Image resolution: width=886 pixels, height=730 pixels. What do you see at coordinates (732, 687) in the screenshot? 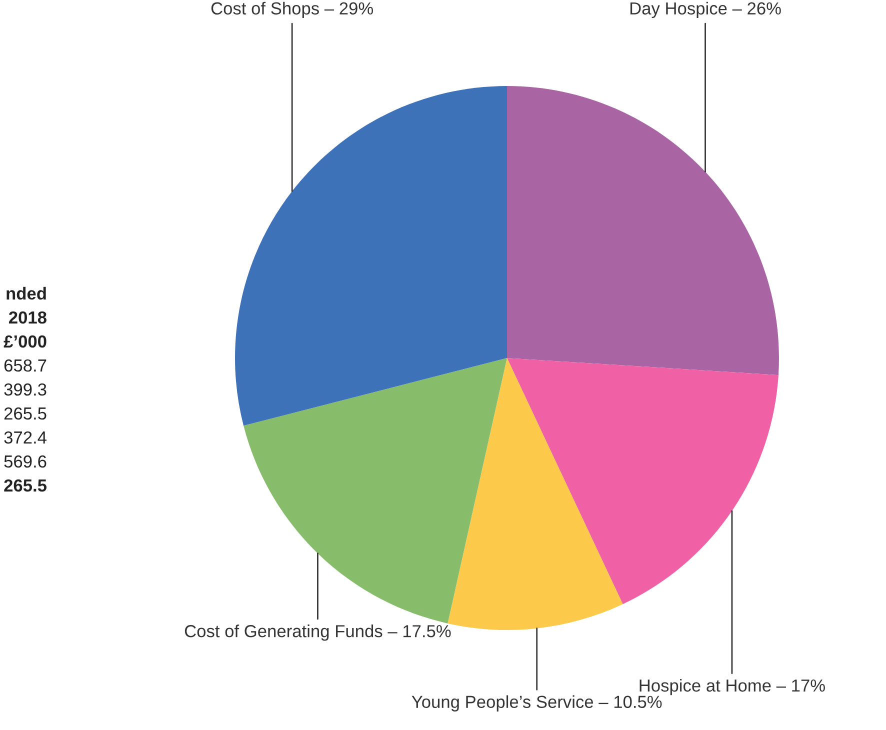
I see `slice-label: Hospice at Home – 17%` at bounding box center [732, 687].